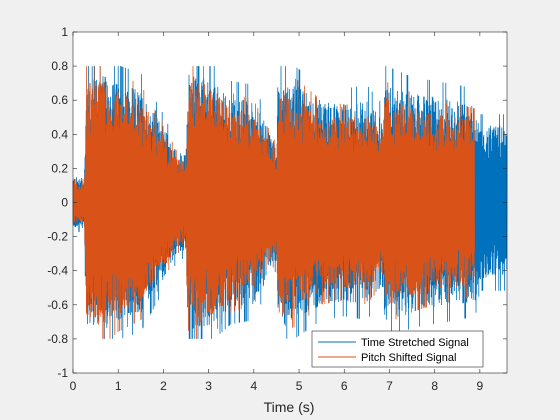  Describe the element at coordinates (64, 32) in the screenshot. I see `y-tick-label: 1` at that location.